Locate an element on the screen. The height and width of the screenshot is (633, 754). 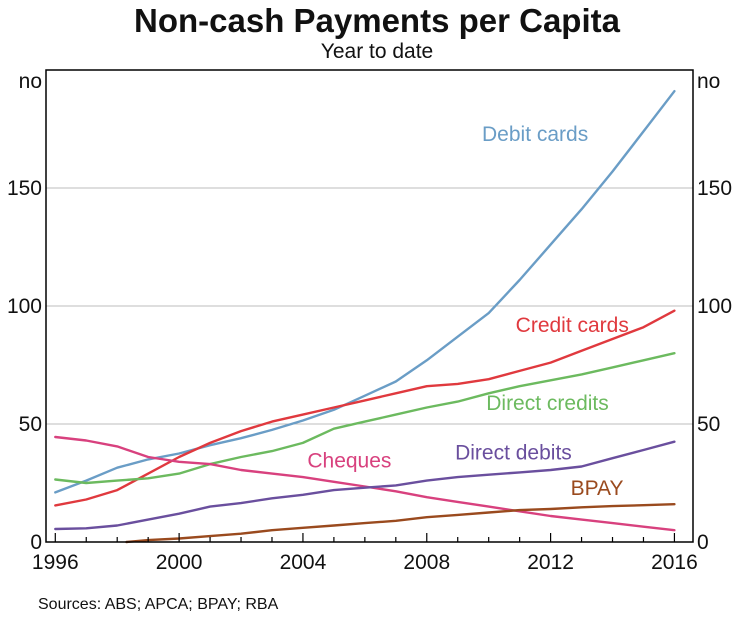
series-label-bpay: BPAY is located at coordinates (597, 488).